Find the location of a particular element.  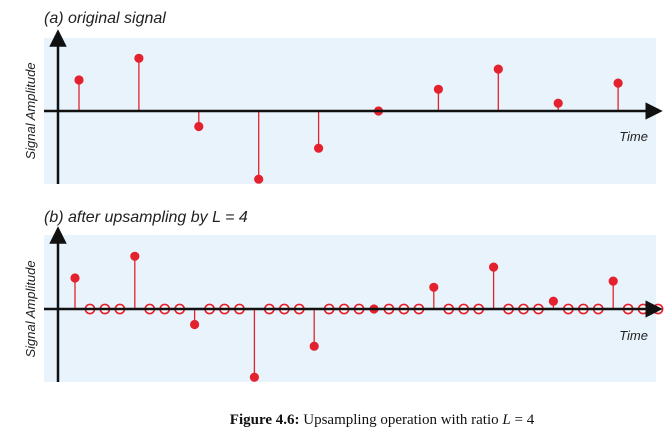

panel-a-y-label: Signal Amplitude is located at coordinates (30, 110).